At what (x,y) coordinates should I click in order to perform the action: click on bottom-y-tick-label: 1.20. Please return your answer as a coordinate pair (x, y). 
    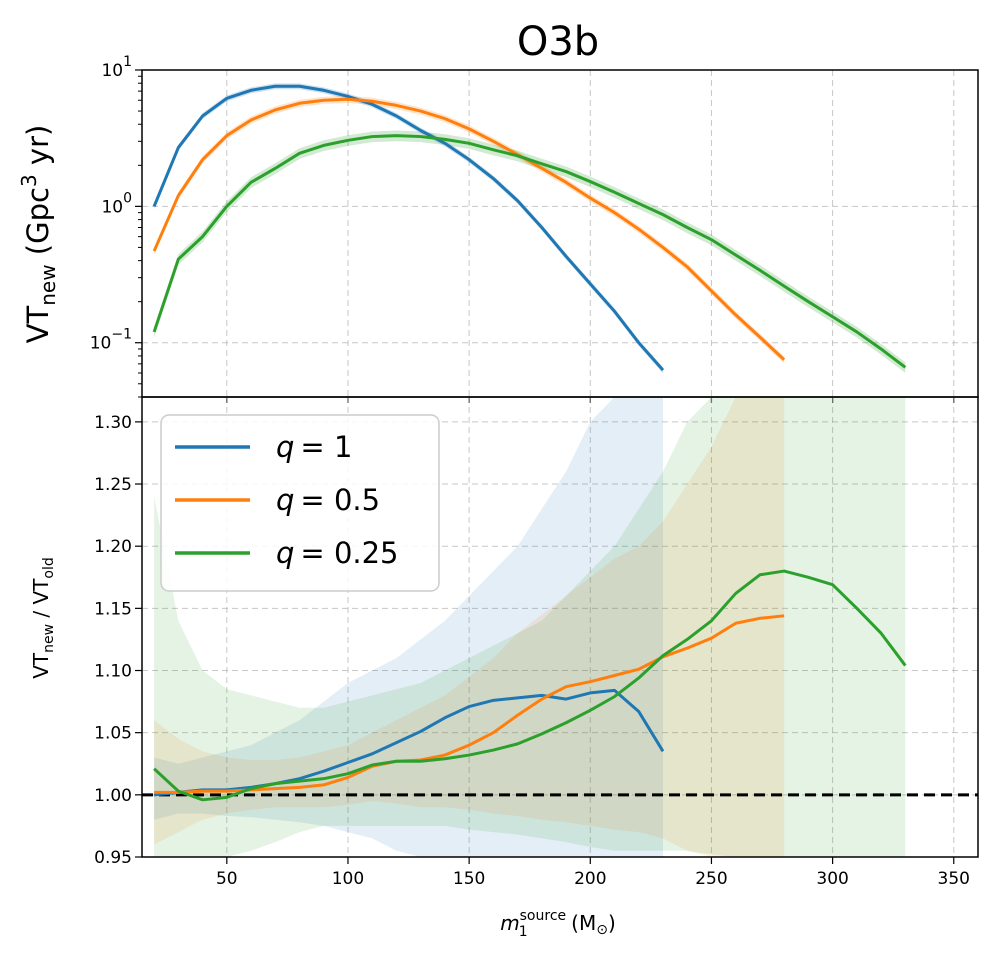
    Looking at the image, I should click on (113, 547).